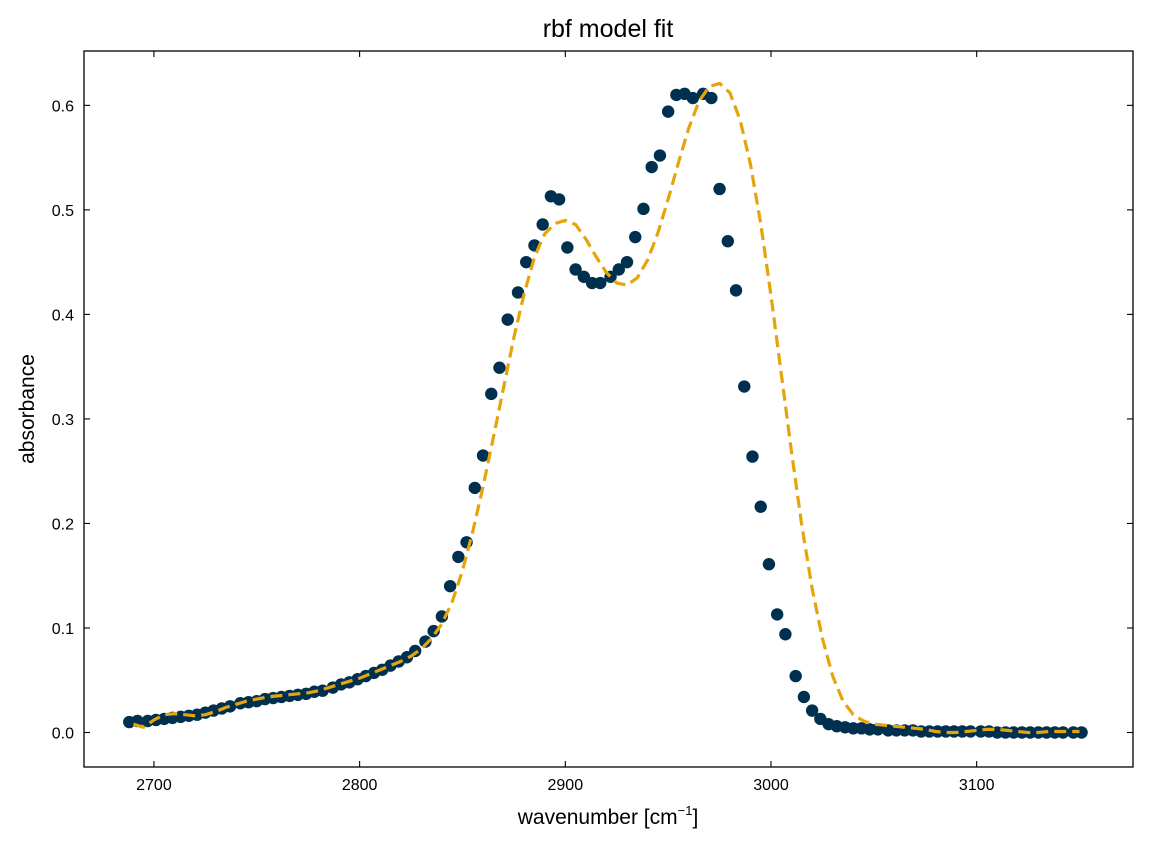 Image resolution: width=1149 pixels, height=849 pixels. What do you see at coordinates (63, 629) in the screenshot?
I see `y-tick-label: 0.1` at bounding box center [63, 629].